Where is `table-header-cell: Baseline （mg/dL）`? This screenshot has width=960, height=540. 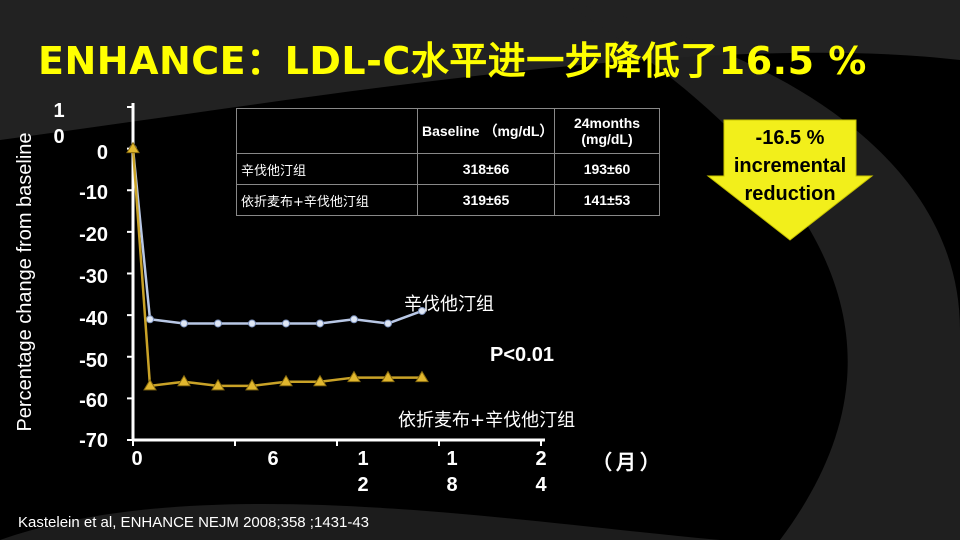
table-header-cell: Baseline （mg/dL） is located at coordinates (486, 131).